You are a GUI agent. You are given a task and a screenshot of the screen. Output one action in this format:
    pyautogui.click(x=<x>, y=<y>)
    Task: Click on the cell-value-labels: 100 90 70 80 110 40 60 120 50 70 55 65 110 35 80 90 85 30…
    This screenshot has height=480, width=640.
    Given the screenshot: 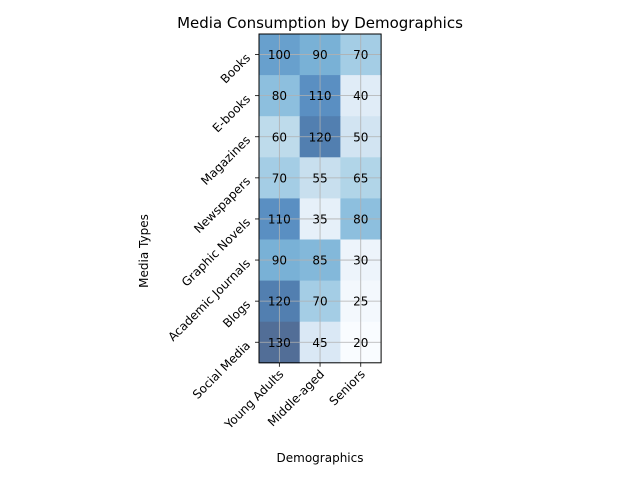 What is the action you would take?
    pyautogui.click(x=318, y=199)
    